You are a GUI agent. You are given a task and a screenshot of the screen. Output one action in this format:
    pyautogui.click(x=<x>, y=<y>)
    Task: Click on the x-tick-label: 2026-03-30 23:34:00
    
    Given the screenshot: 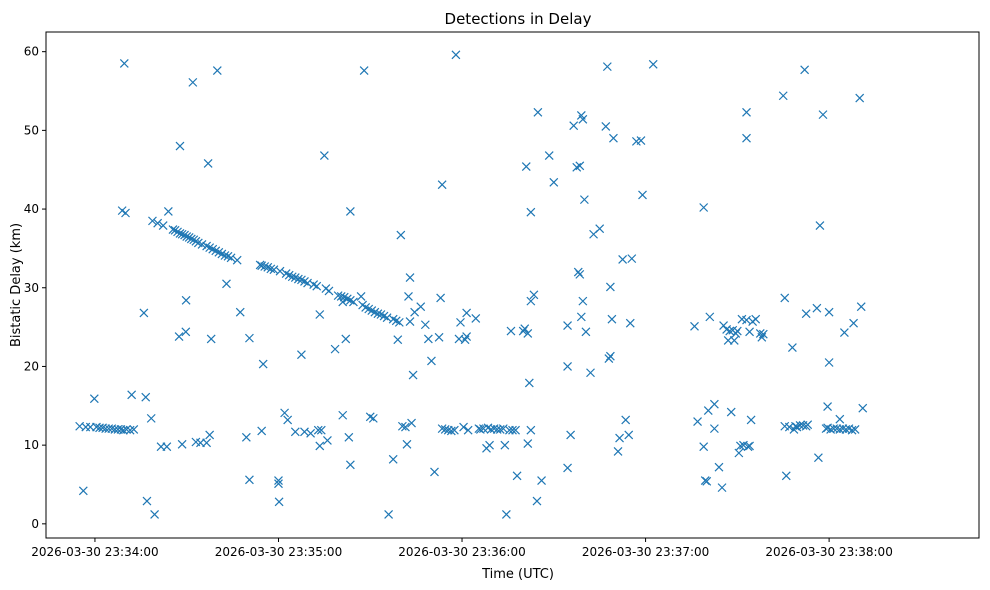 What is the action you would take?
    pyautogui.click(x=94, y=552)
    